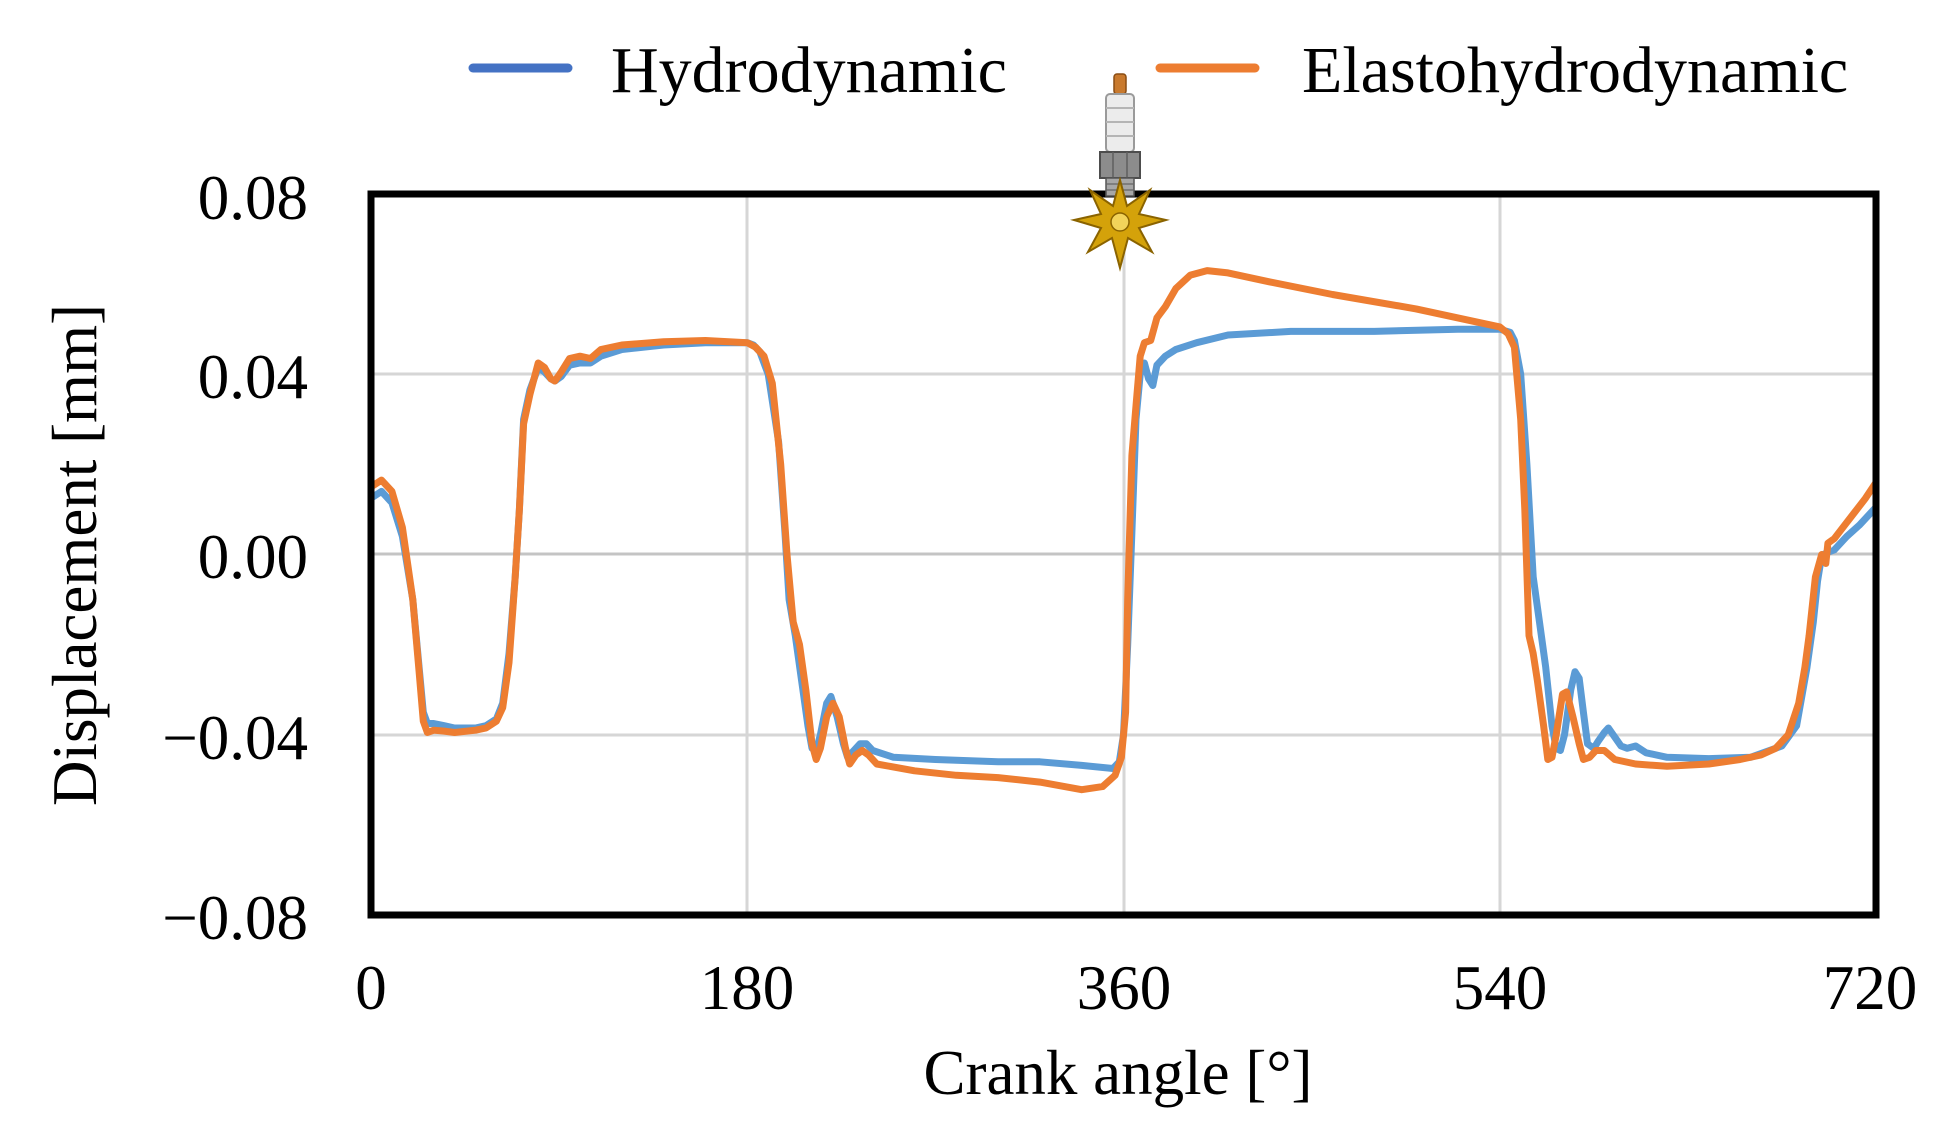 The image size is (1958, 1139). I want to click on x-tick-labels: 0 180 360 540 720, so click(1136, 988).